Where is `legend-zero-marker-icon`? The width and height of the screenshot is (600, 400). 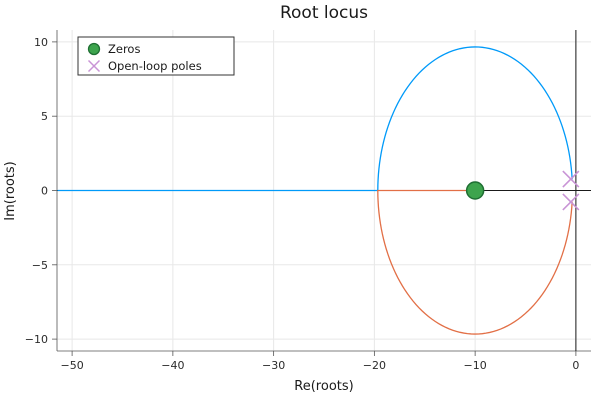 legend-zero-marker-icon is located at coordinates (94, 49).